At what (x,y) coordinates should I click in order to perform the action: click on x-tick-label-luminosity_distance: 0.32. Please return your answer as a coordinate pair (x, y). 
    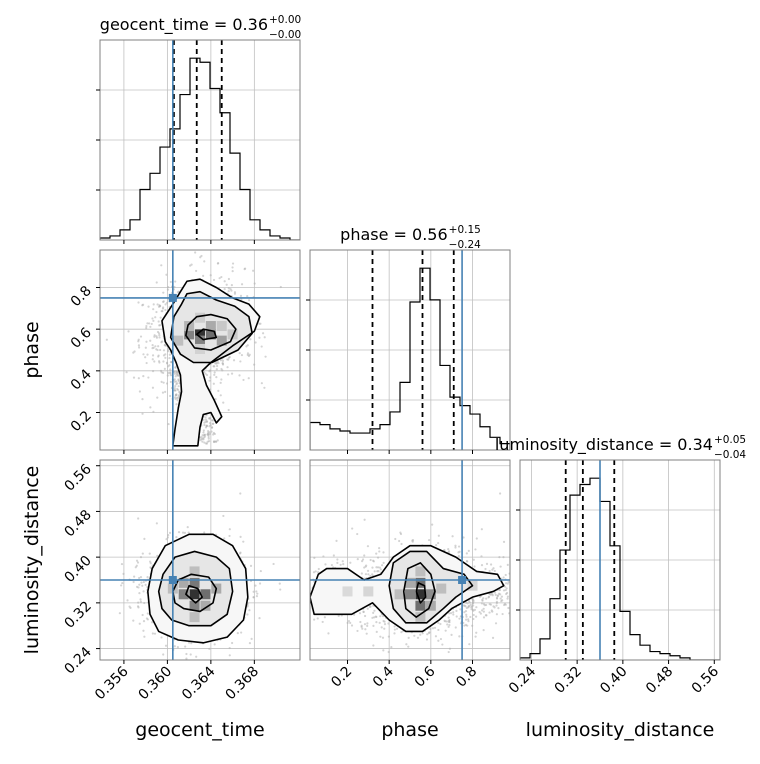
    Looking at the image, I should click on (568, 680).